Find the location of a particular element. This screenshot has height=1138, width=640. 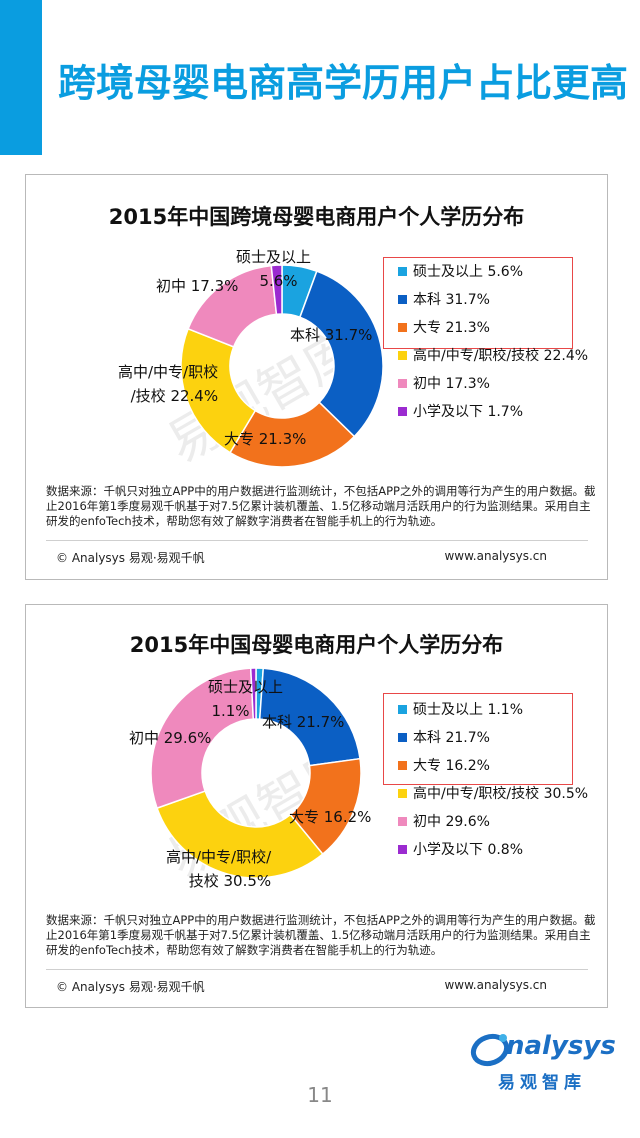

legend-item: 本科 31.7% is located at coordinates (493, 299).